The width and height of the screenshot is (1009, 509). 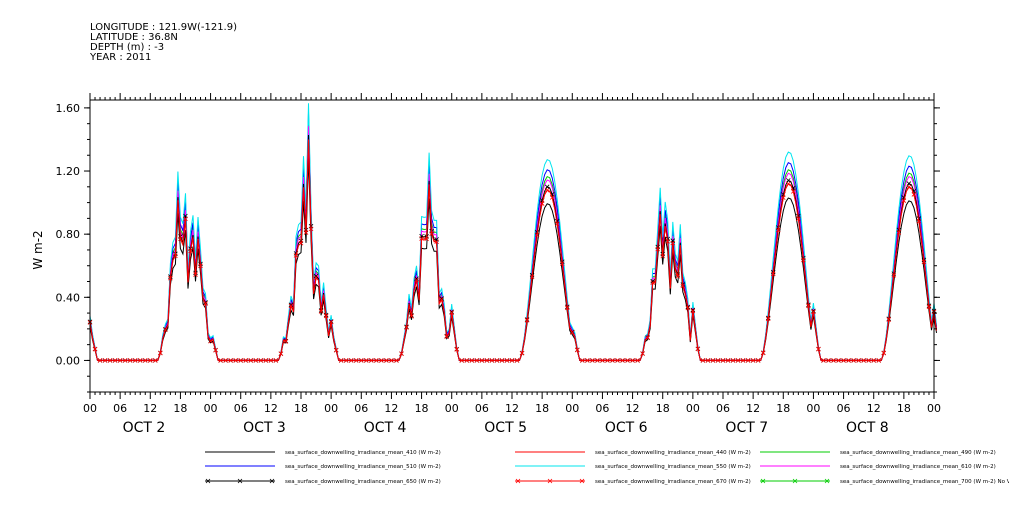 What do you see at coordinates (626, 428) in the screenshot?
I see `x-day-label: OCT 6` at bounding box center [626, 428].